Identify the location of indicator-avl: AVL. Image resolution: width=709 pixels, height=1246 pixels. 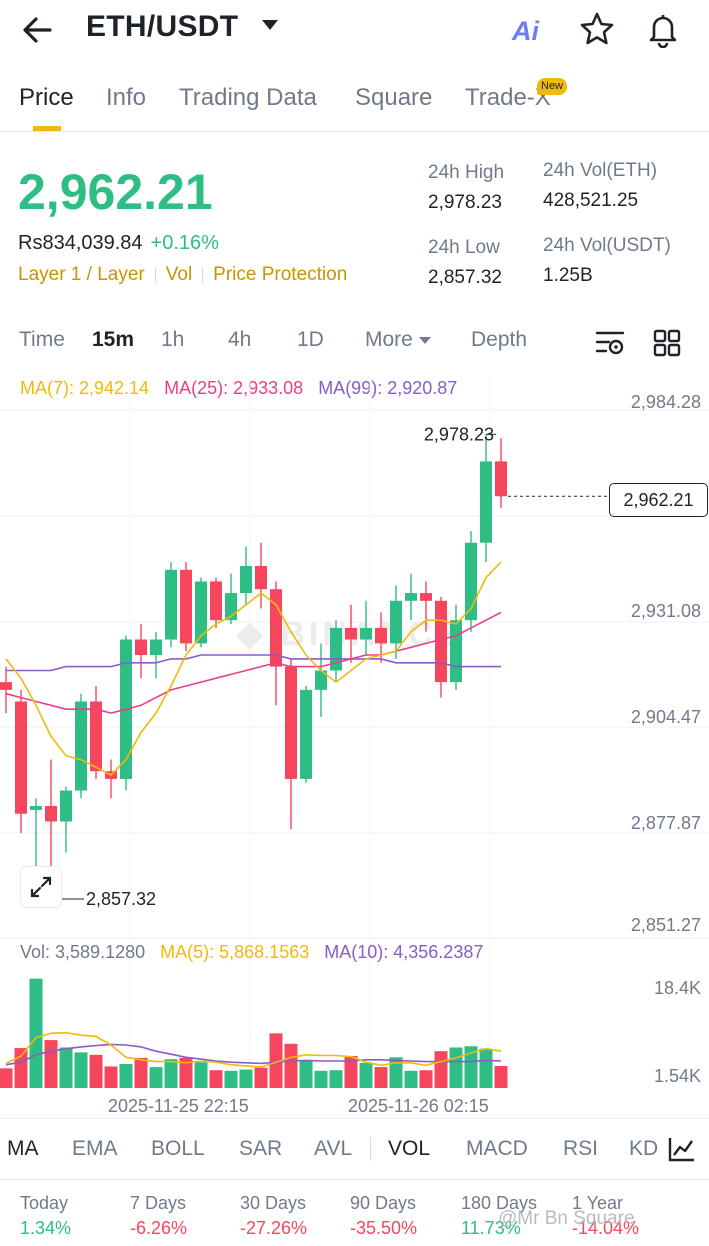
(333, 1148).